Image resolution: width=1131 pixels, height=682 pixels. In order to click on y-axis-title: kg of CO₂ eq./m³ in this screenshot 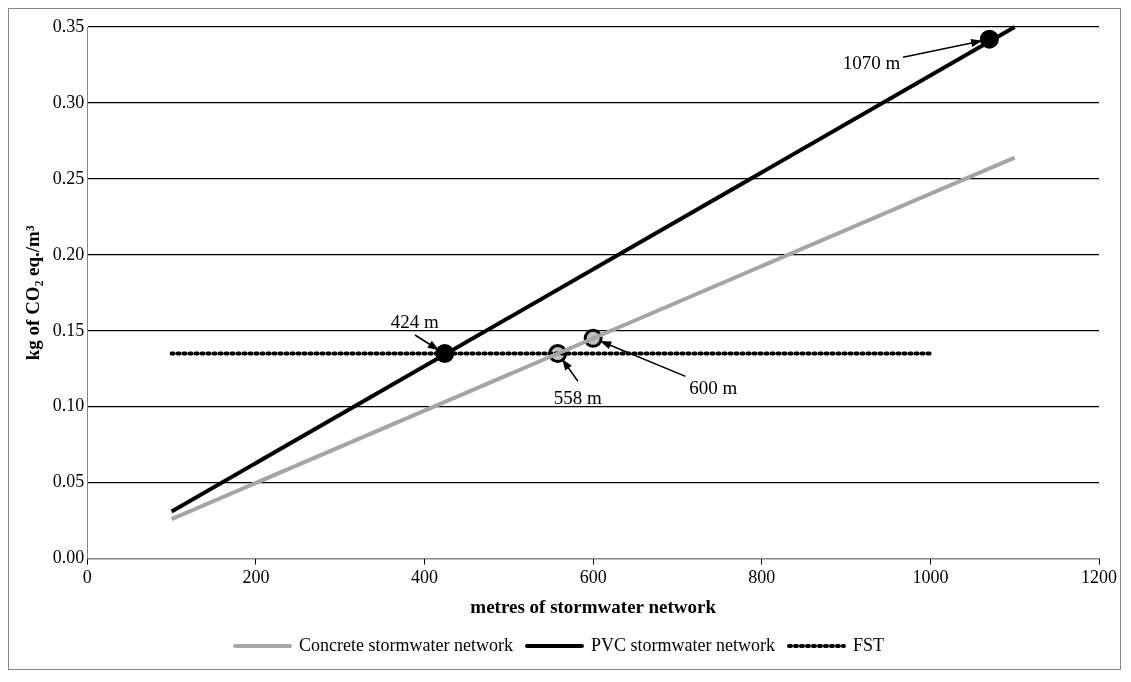, I will do `click(33, 293)`.